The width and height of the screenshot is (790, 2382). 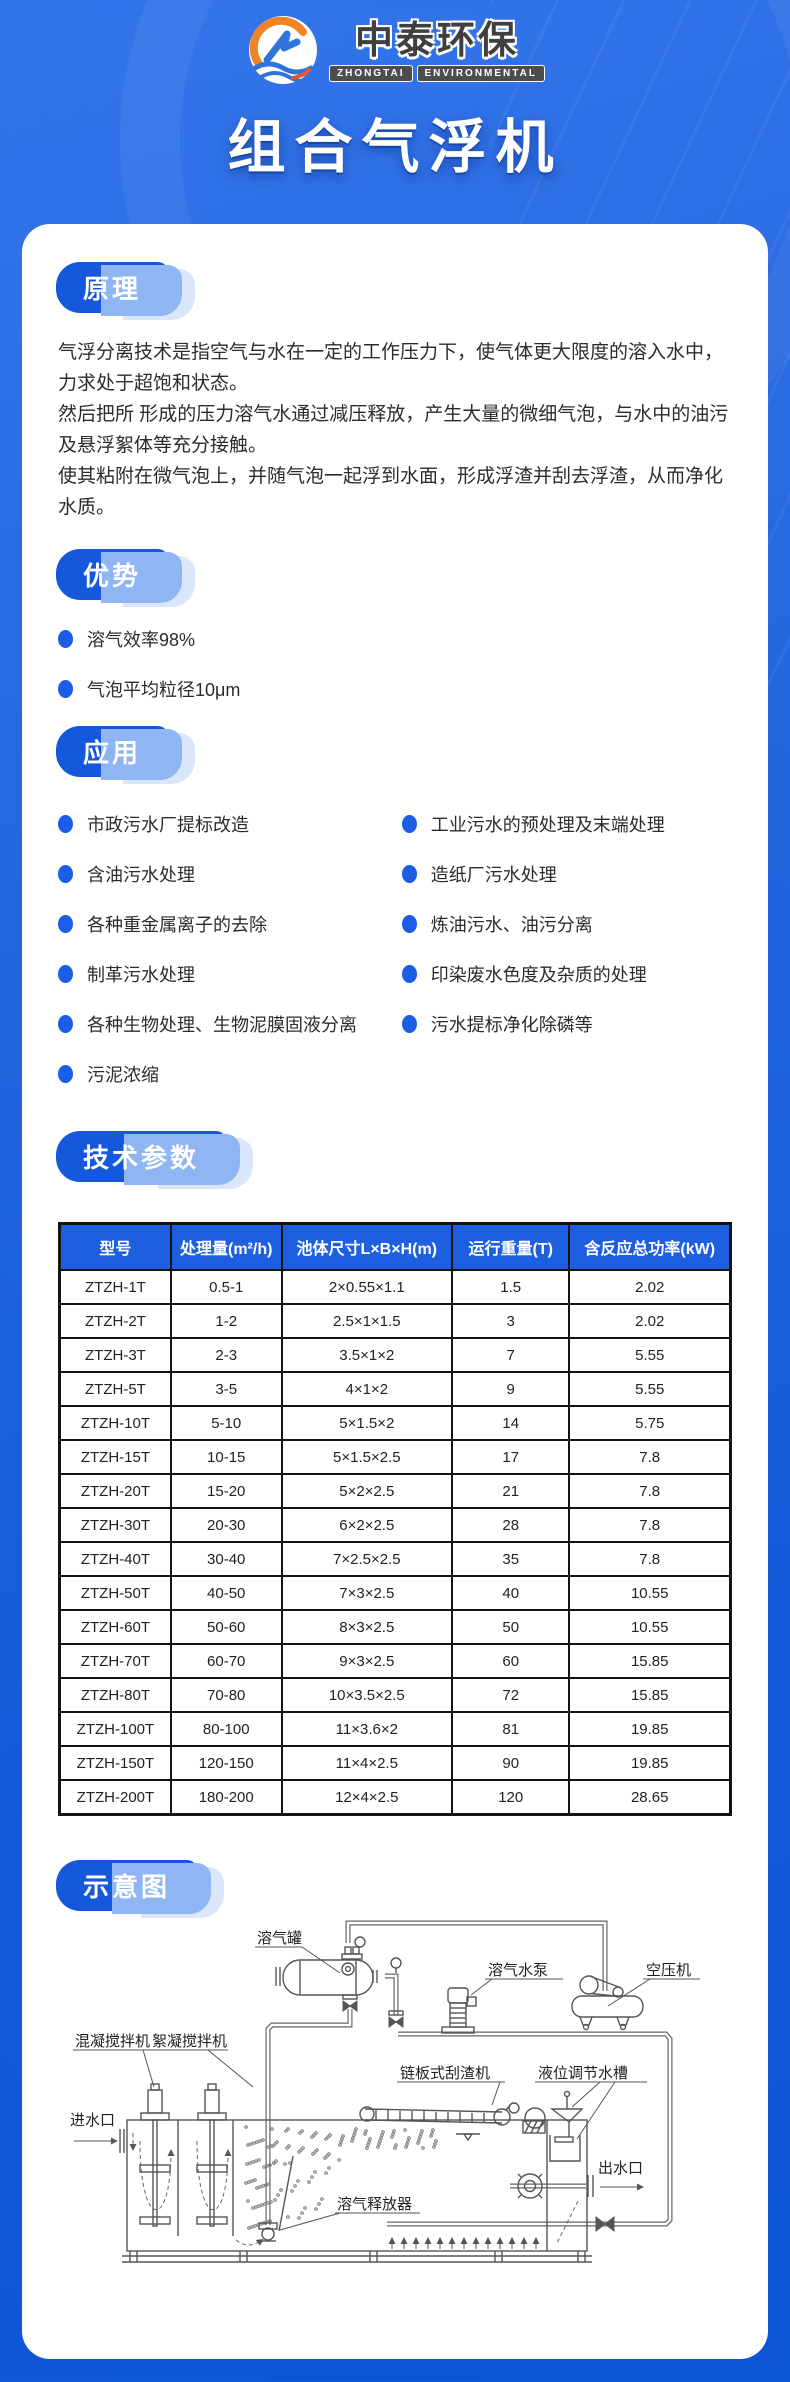 What do you see at coordinates (226, 1729) in the screenshot?
I see `table-cell: 80-100` at bounding box center [226, 1729].